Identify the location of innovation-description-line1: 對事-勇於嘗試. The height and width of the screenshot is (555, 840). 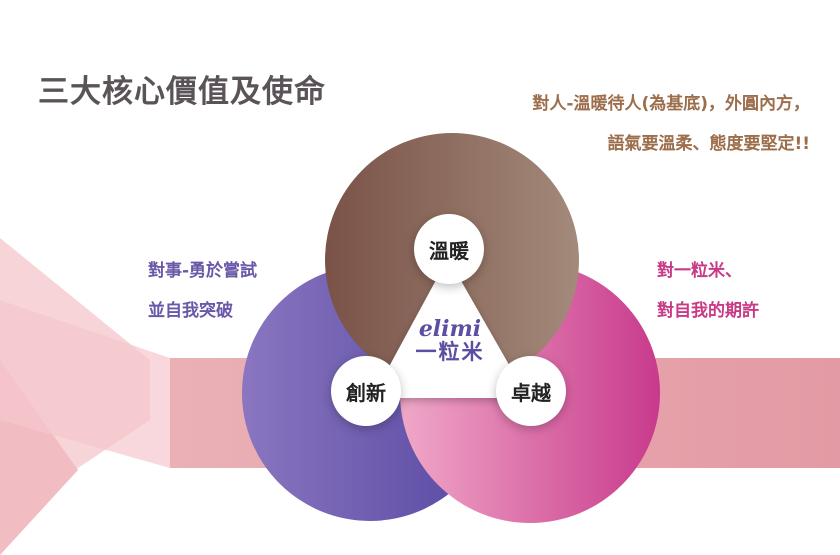
(203, 271).